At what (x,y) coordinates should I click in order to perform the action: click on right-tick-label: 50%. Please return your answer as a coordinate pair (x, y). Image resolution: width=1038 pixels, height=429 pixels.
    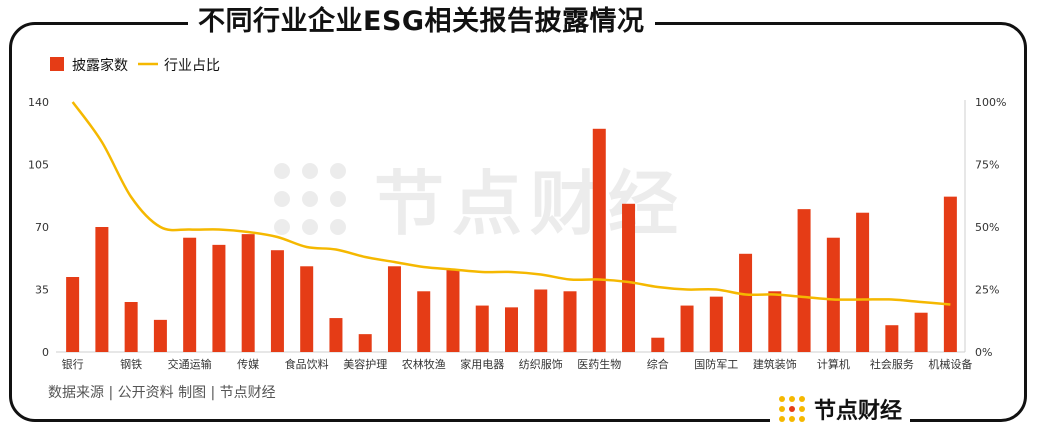
    Looking at the image, I should click on (987, 227).